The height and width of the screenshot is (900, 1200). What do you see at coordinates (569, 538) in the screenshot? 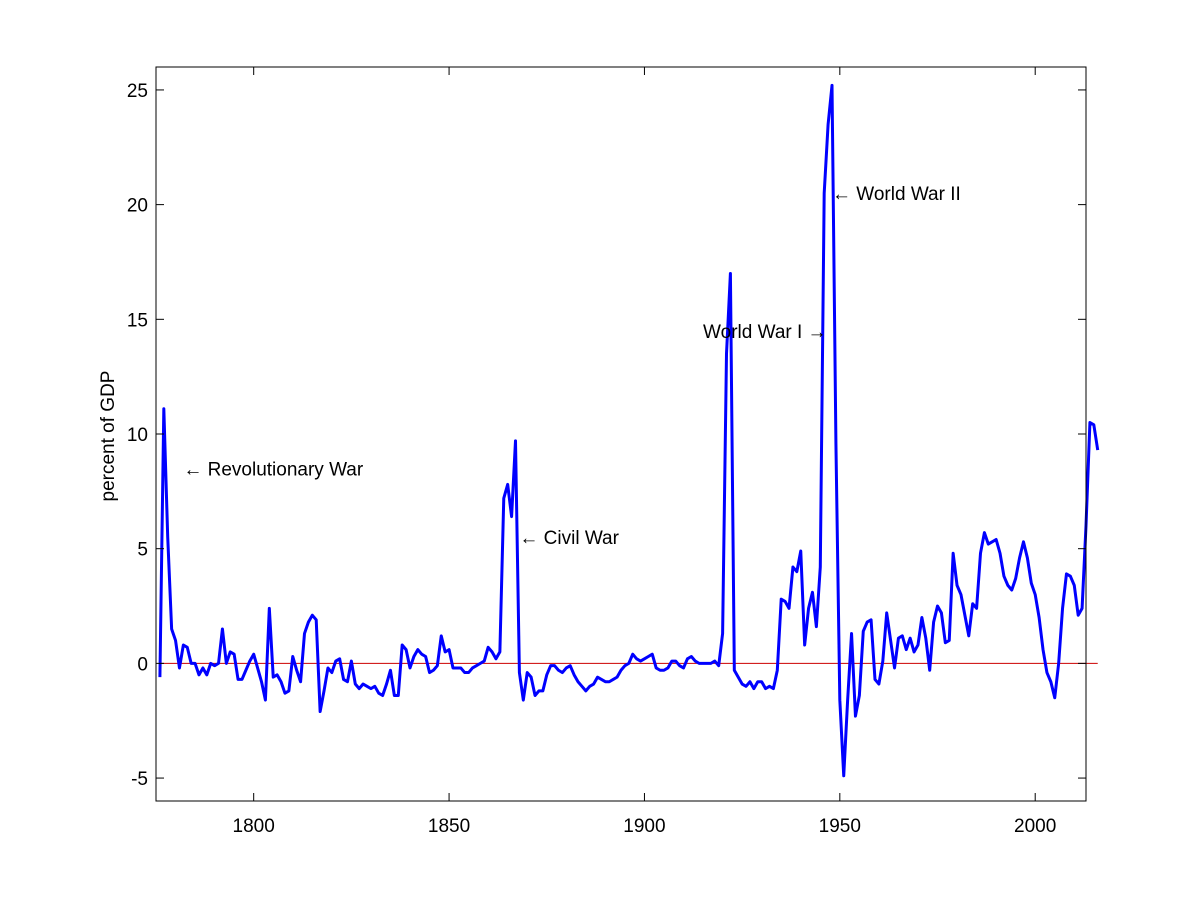
I see `annotation-label: ← Civil War` at bounding box center [569, 538].